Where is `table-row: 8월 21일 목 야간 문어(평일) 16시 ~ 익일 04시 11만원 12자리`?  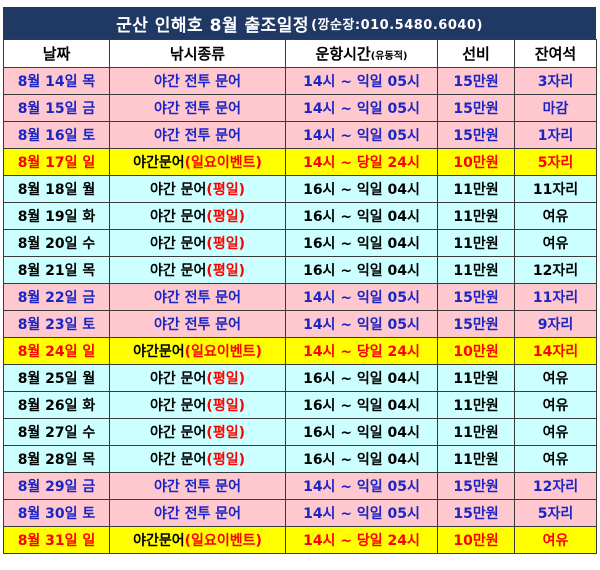 table-row: 8월 21일 목 야간 문어(평일) 16시 ~ 익일 04시 11만원 12자리 is located at coordinates (300, 270).